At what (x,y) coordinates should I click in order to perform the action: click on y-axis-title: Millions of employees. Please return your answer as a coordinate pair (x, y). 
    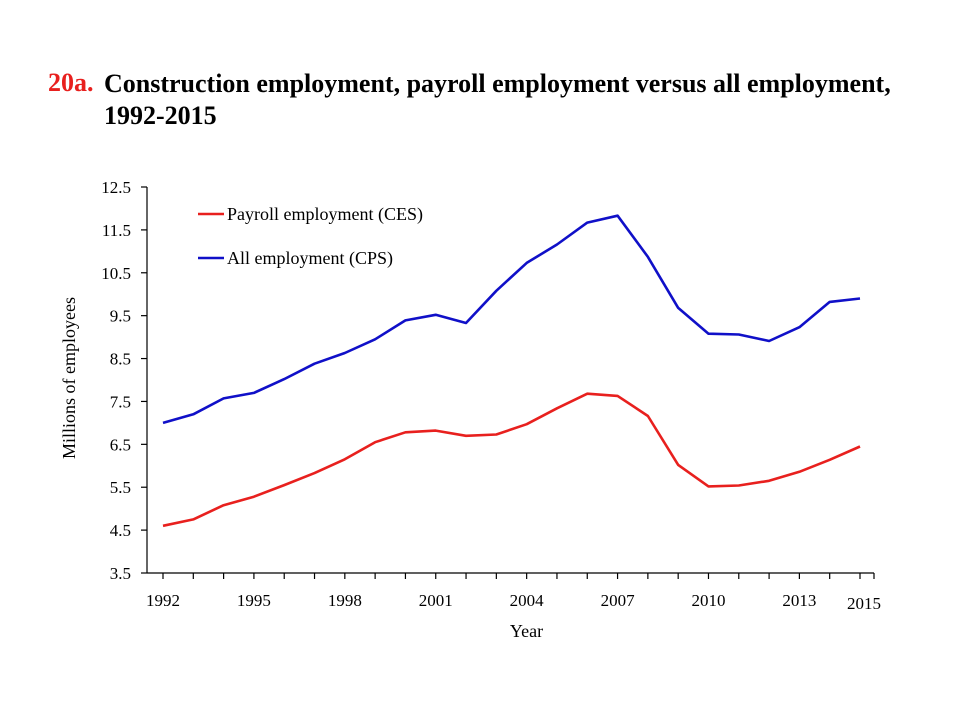
    Looking at the image, I should click on (69, 378).